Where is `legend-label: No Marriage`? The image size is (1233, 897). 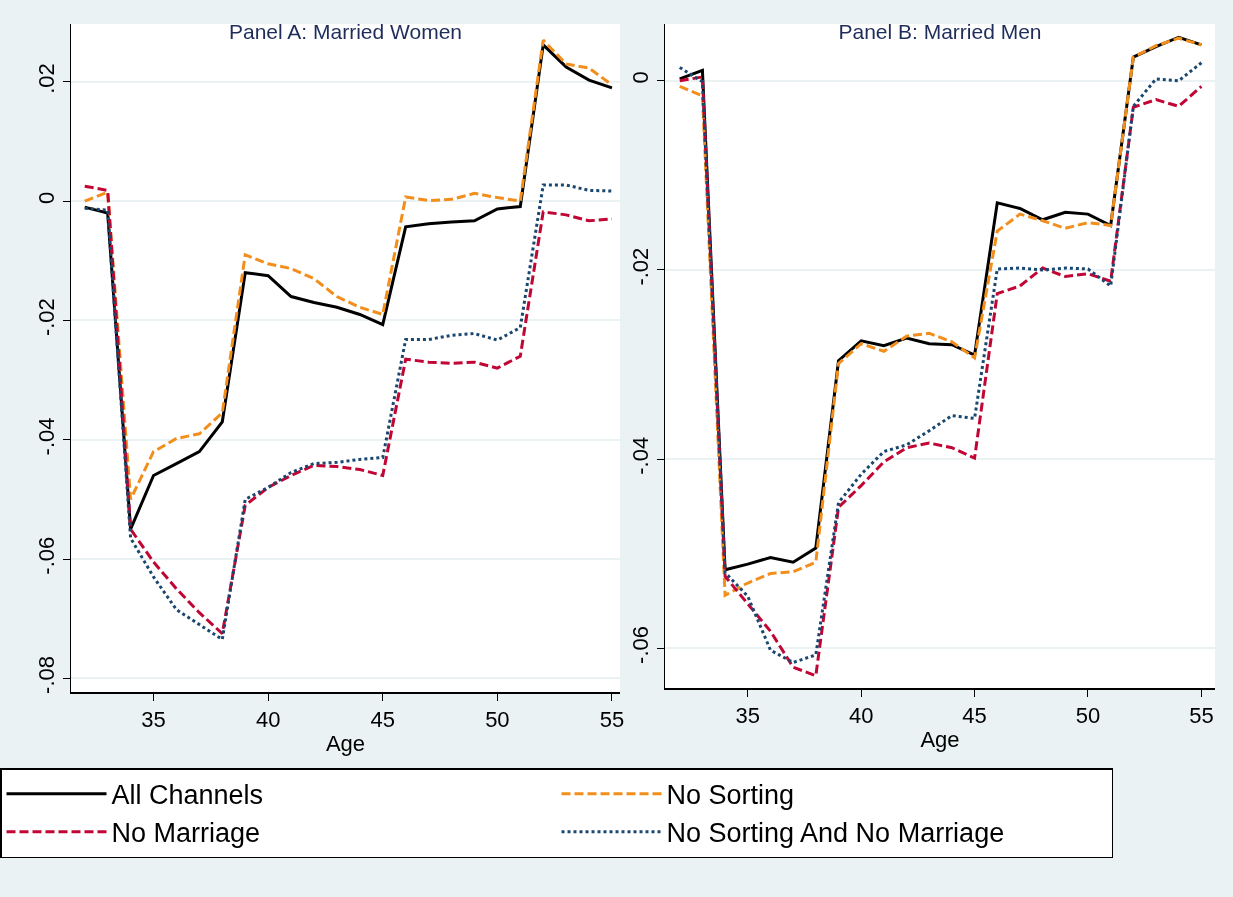
legend-label: No Marriage is located at coordinates (186, 833).